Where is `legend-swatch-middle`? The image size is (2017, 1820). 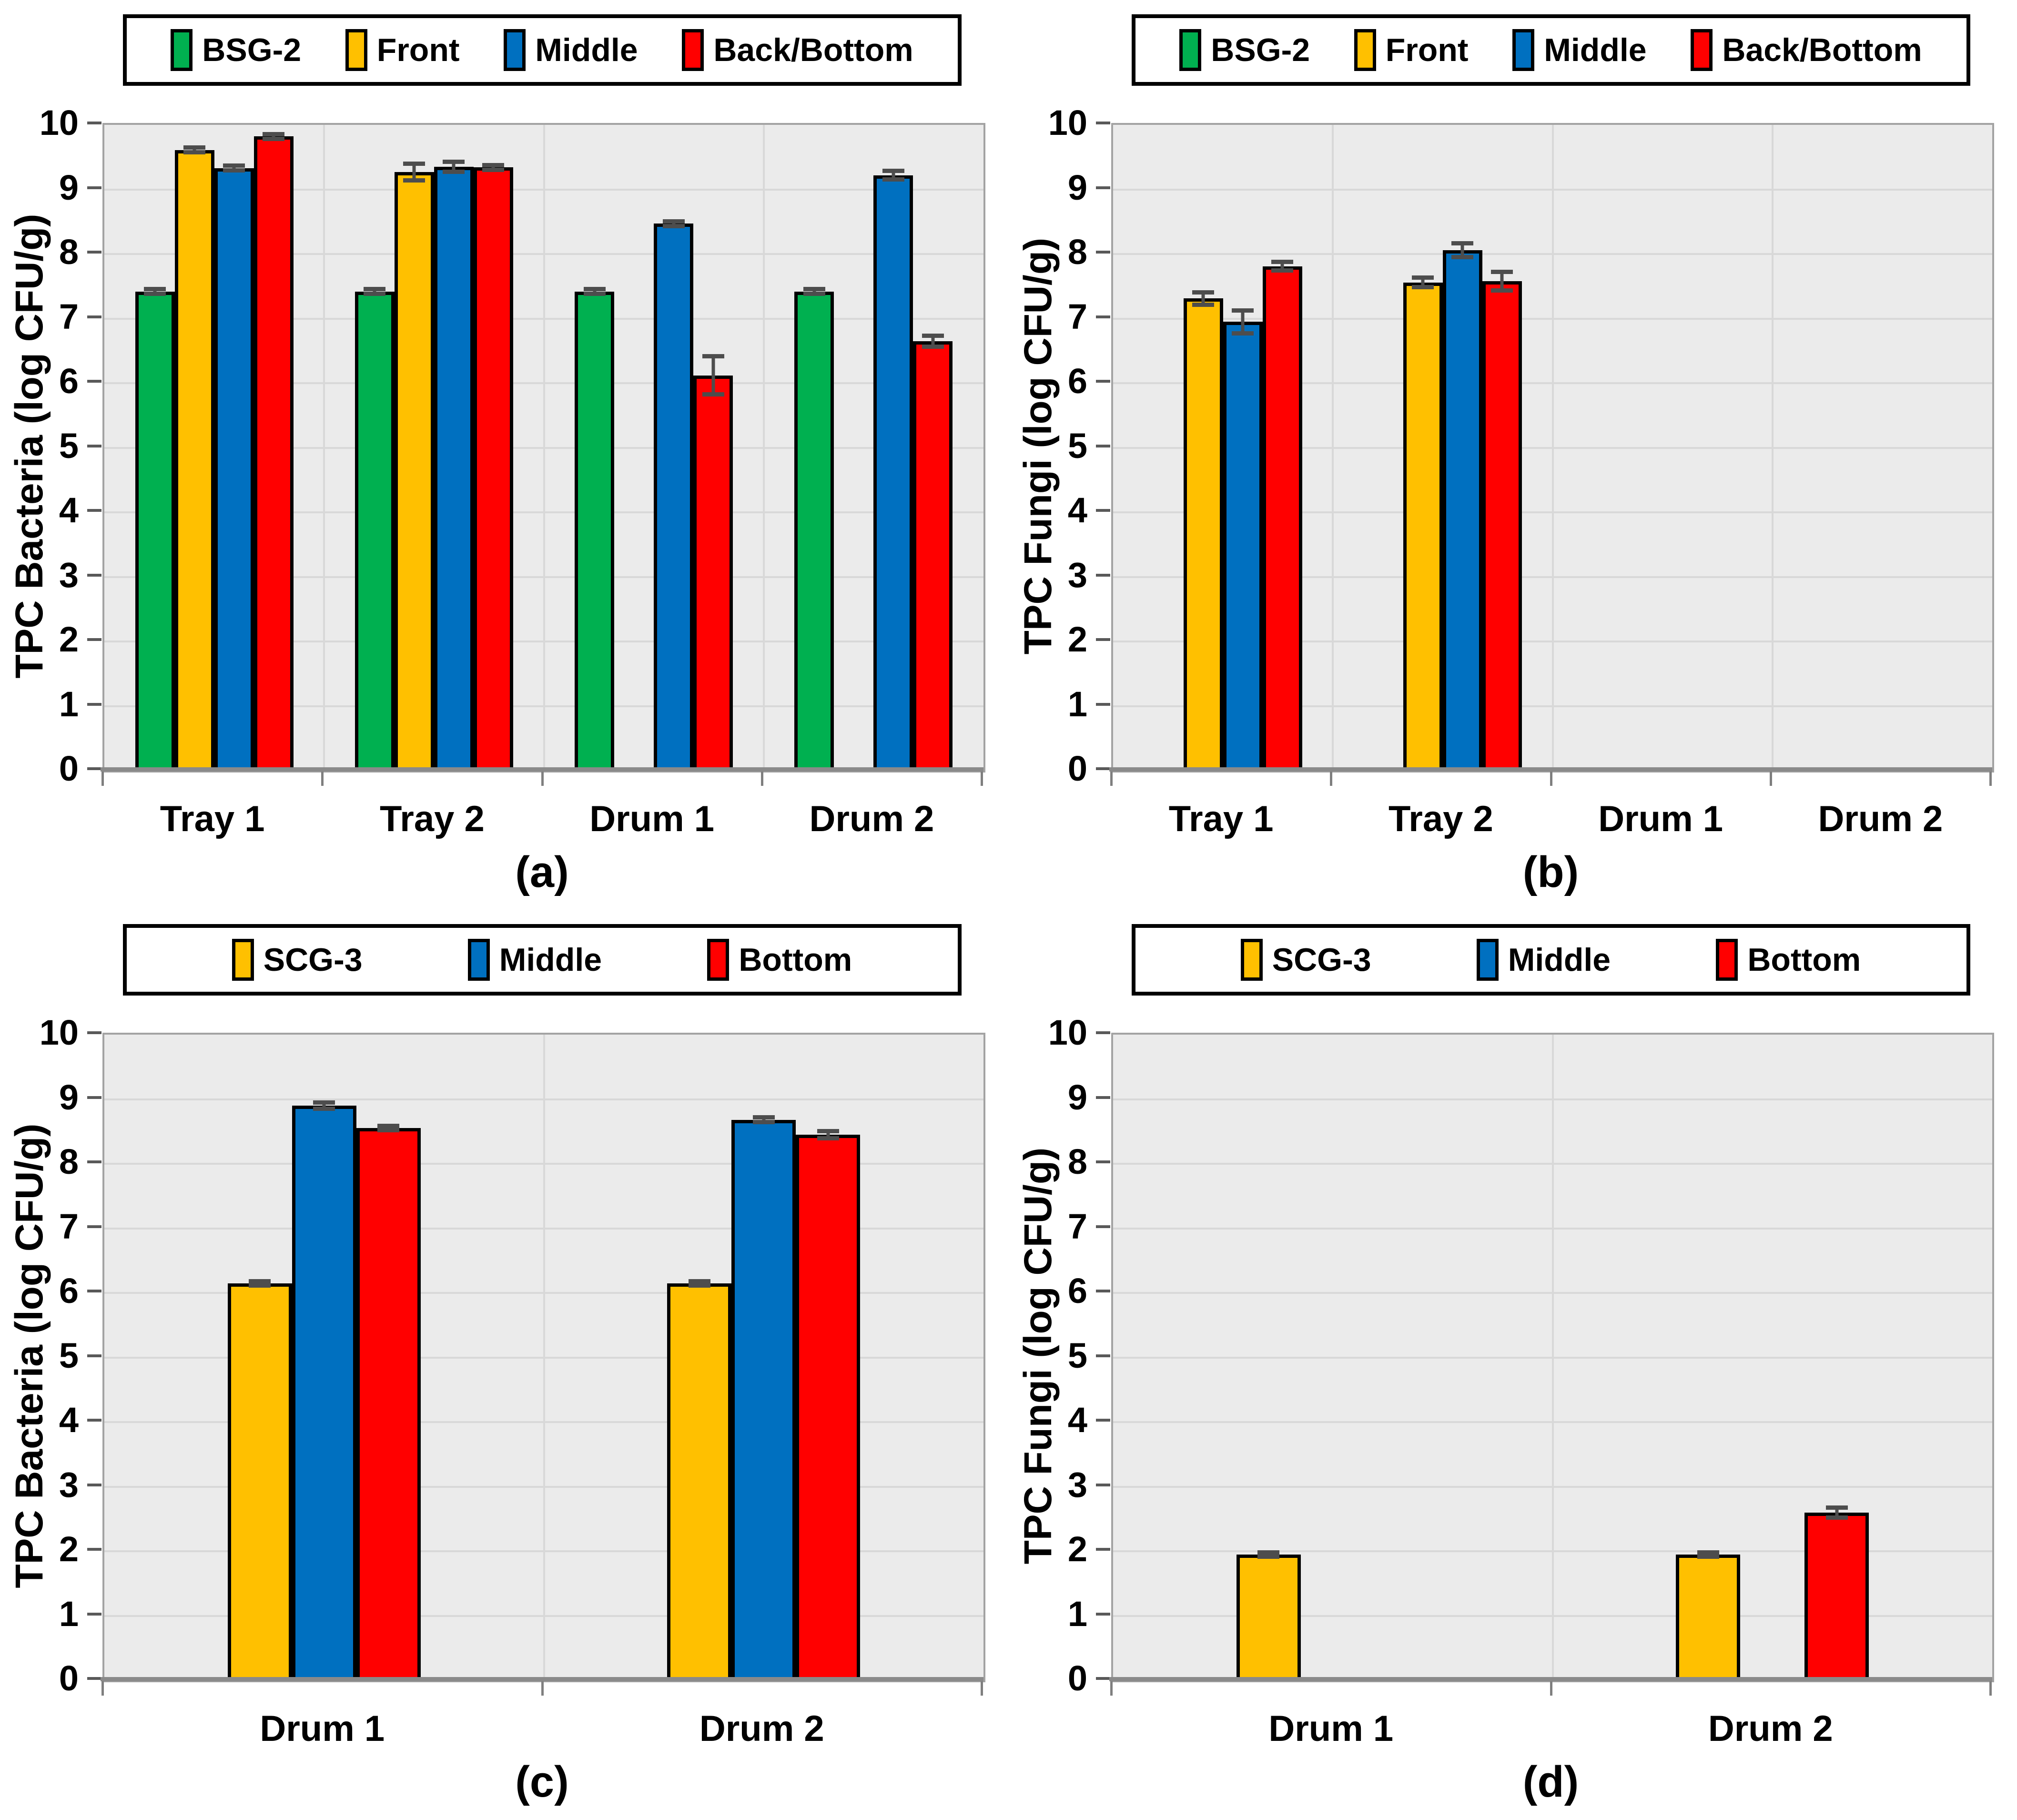 legend-swatch-middle is located at coordinates (515, 50).